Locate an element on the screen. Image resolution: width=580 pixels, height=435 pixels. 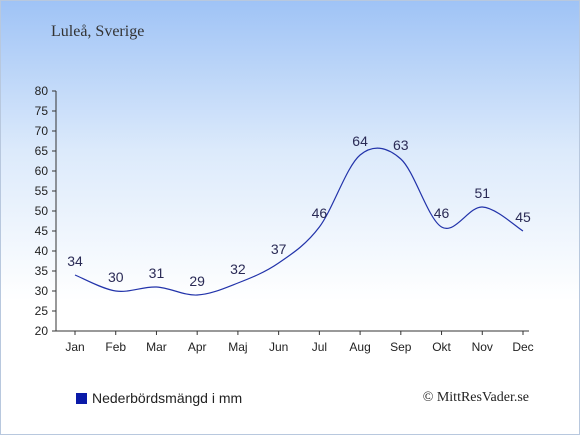
data-label: 51 is located at coordinates (482, 193).